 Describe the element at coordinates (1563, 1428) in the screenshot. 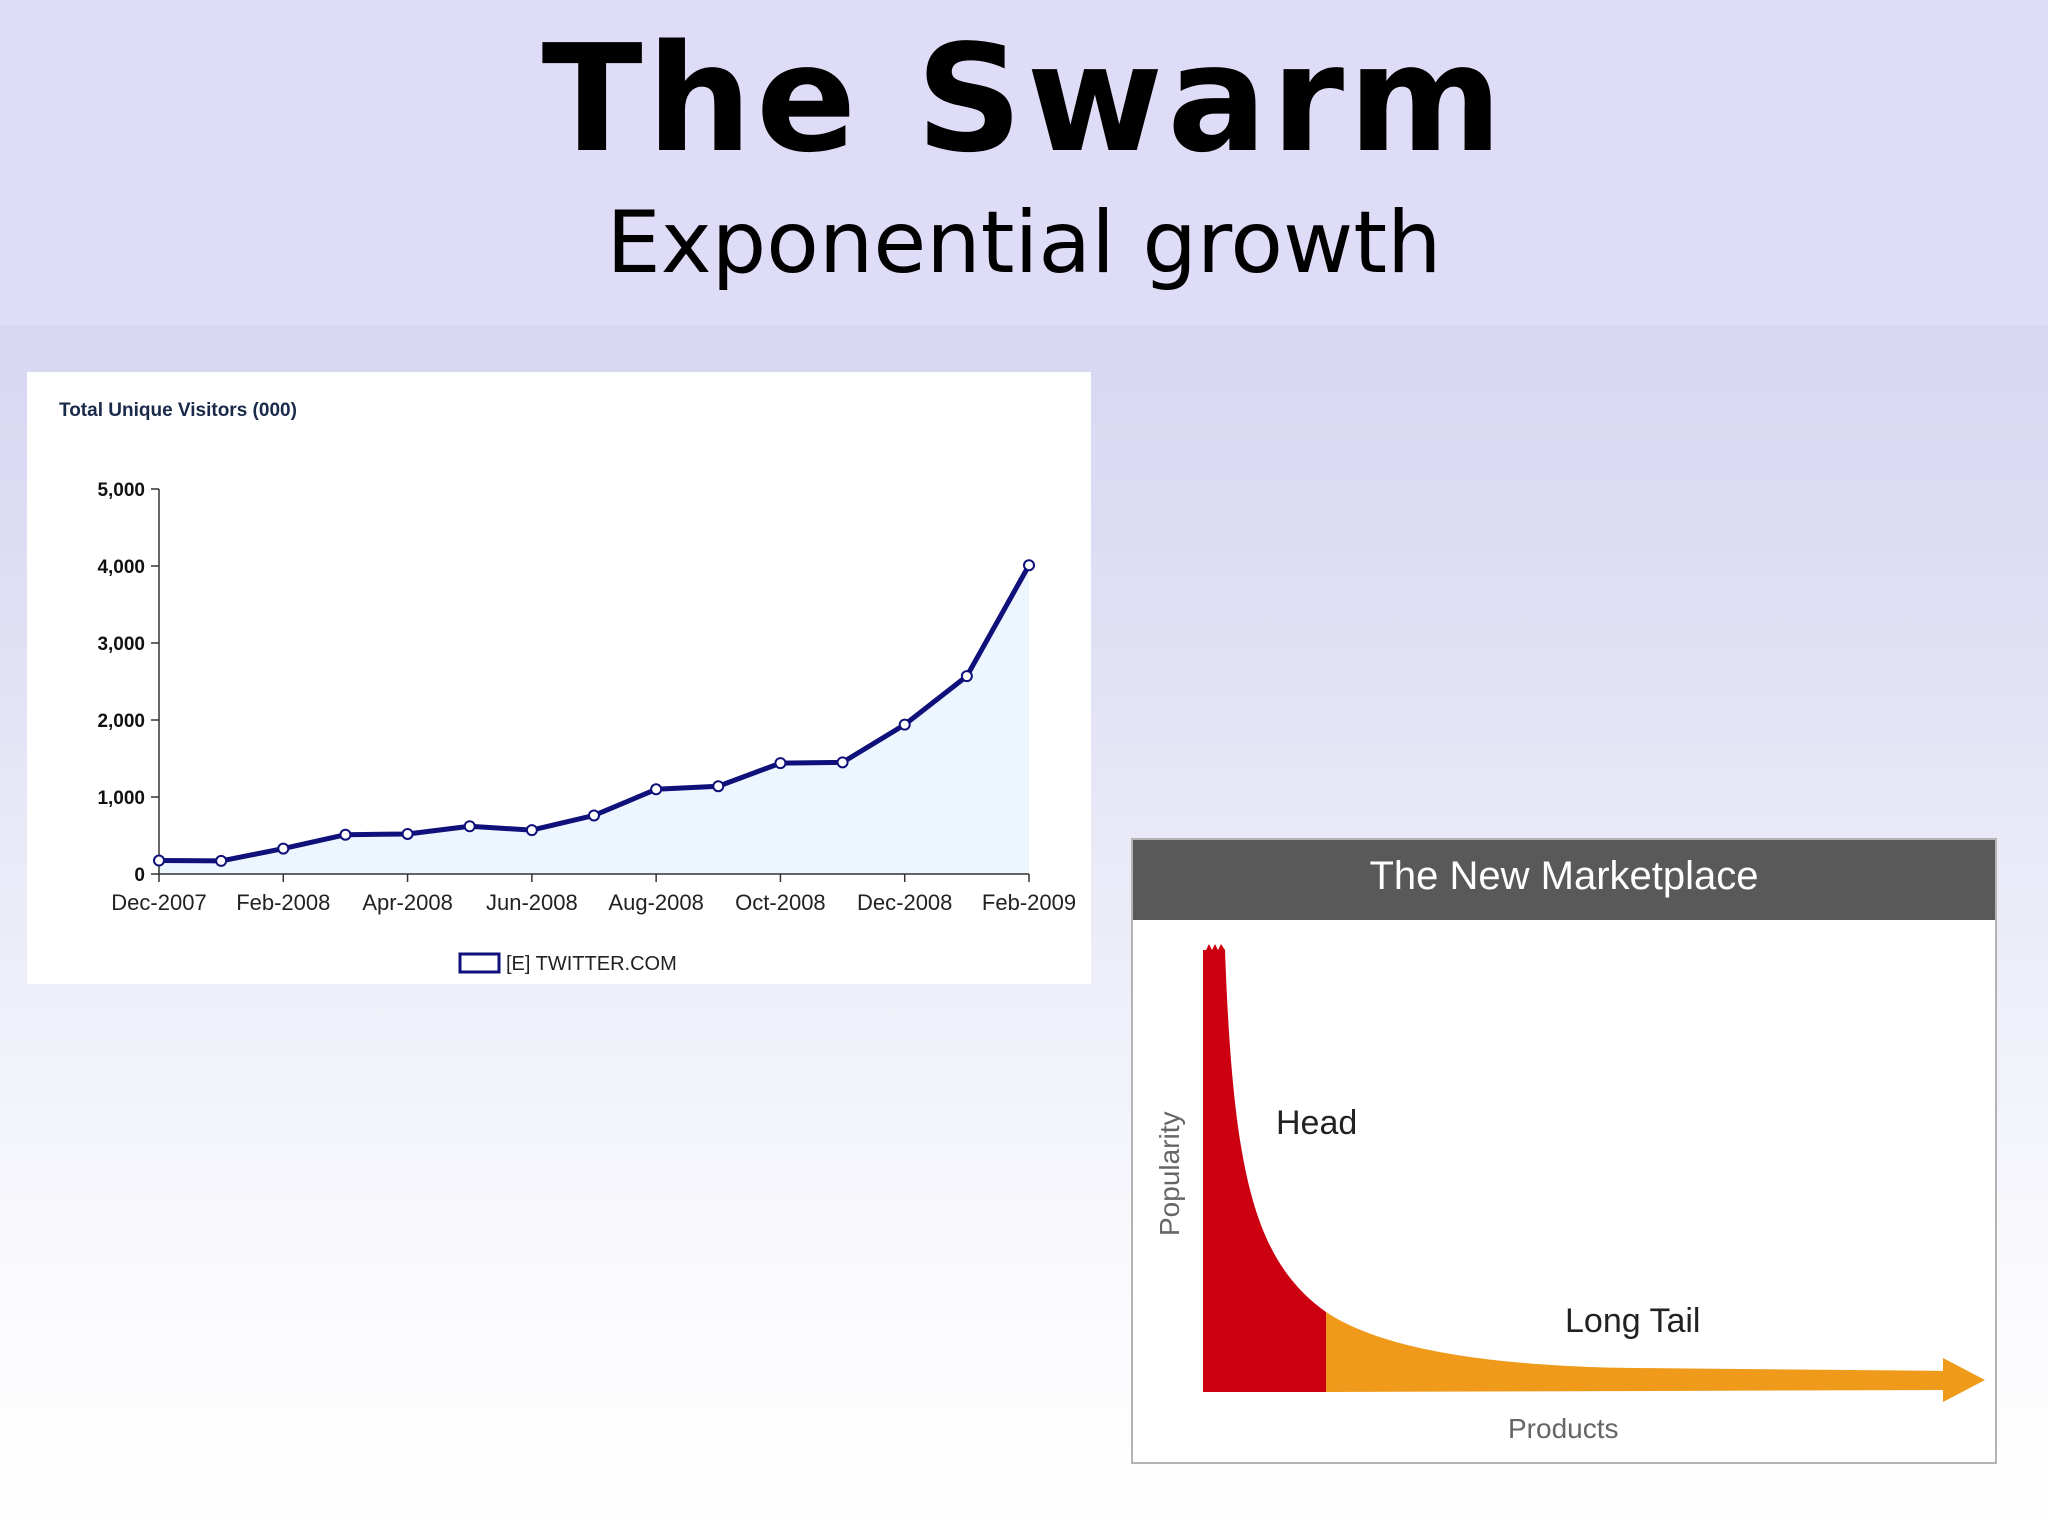

I see `x-axis-label: Products` at that location.